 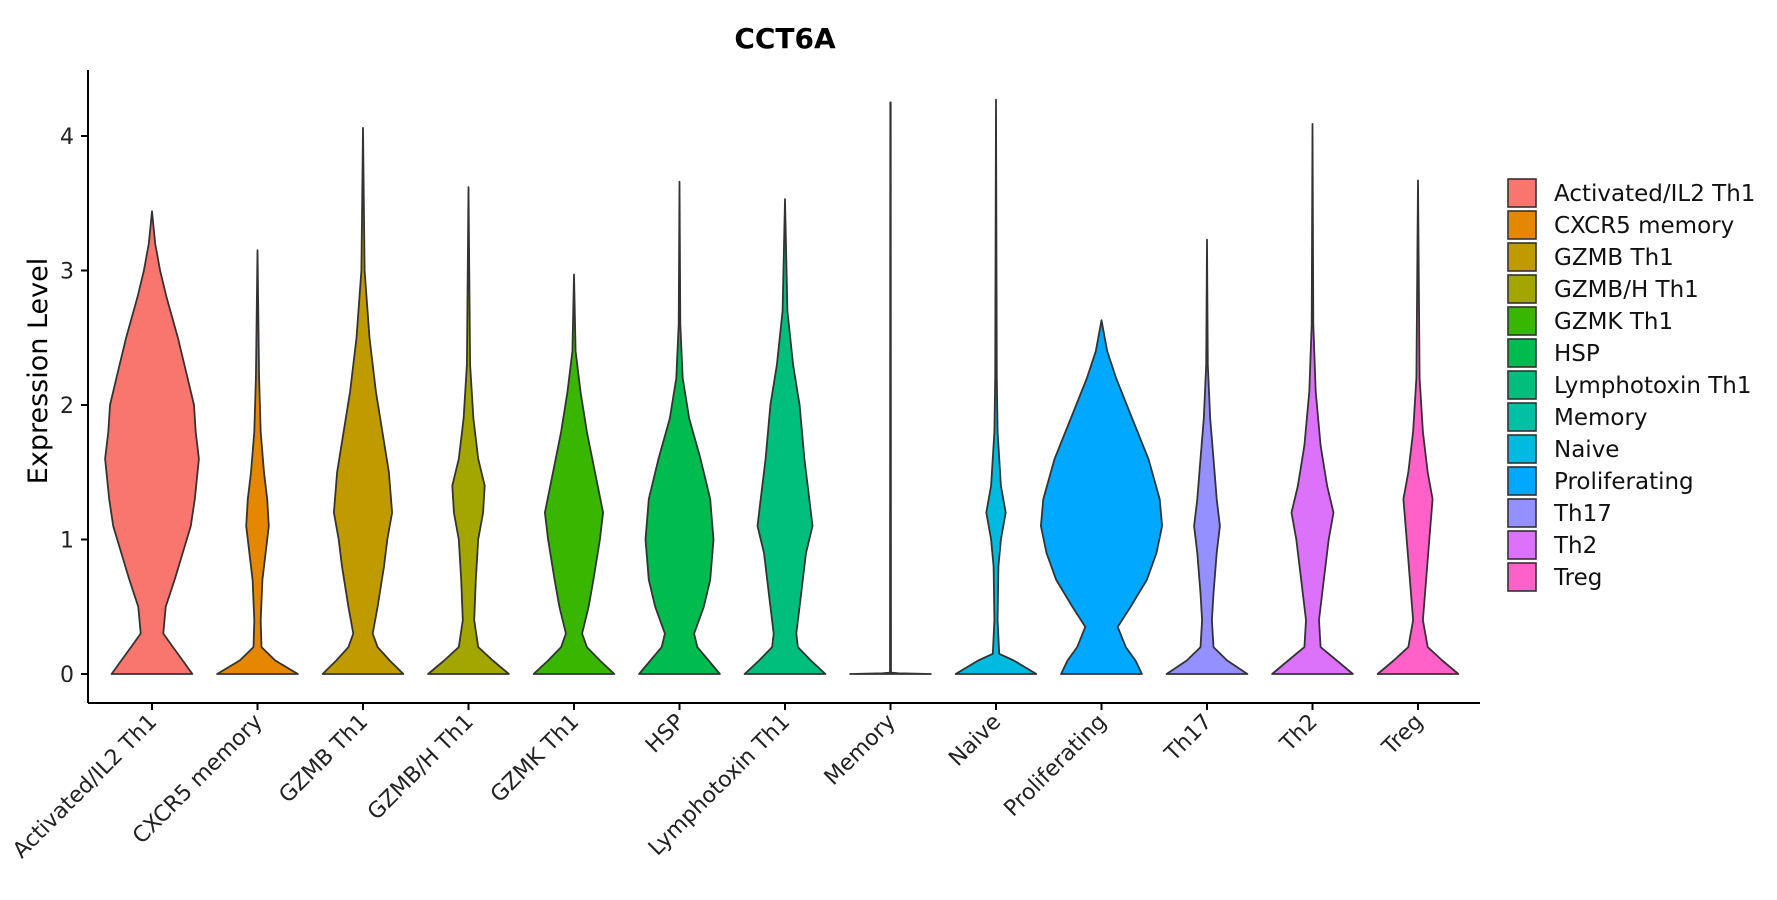 What do you see at coordinates (890, 388) in the screenshot?
I see `violin-memory` at bounding box center [890, 388].